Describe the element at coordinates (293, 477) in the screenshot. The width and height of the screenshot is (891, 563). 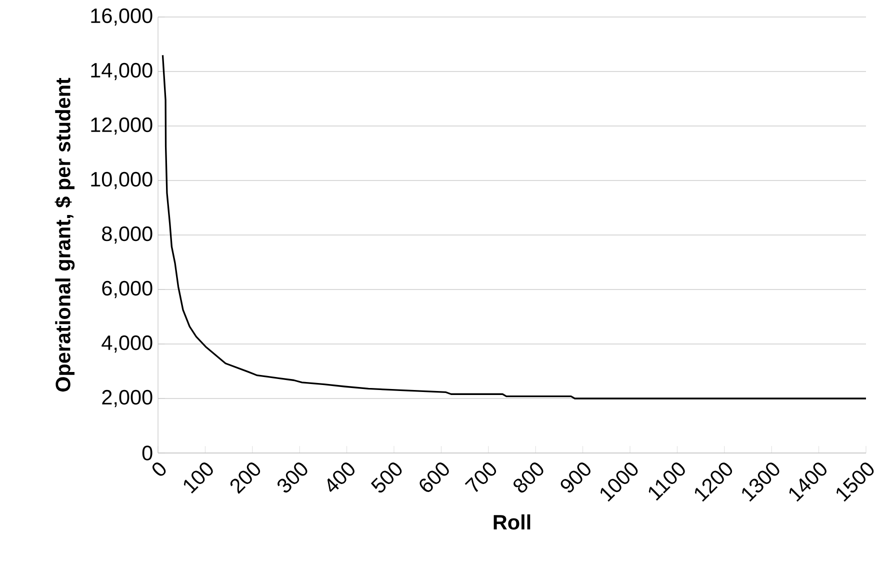
I see `x-tick-label: 300` at that location.